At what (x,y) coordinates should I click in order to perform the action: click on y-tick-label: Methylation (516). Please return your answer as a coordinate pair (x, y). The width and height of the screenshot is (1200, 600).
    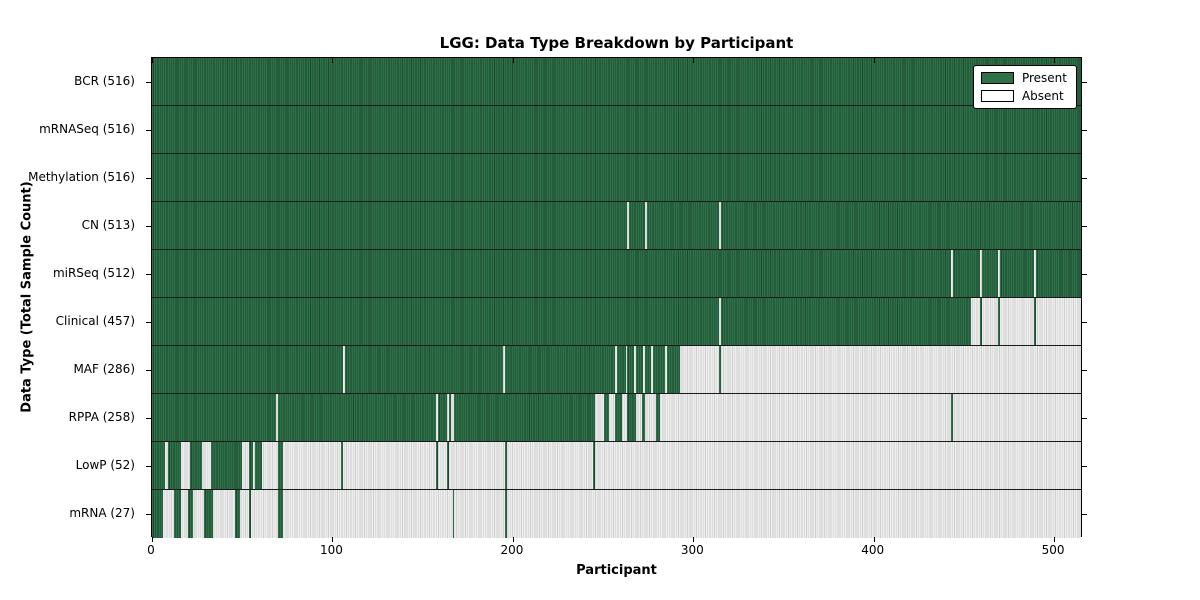
    Looking at the image, I should click on (81, 177).